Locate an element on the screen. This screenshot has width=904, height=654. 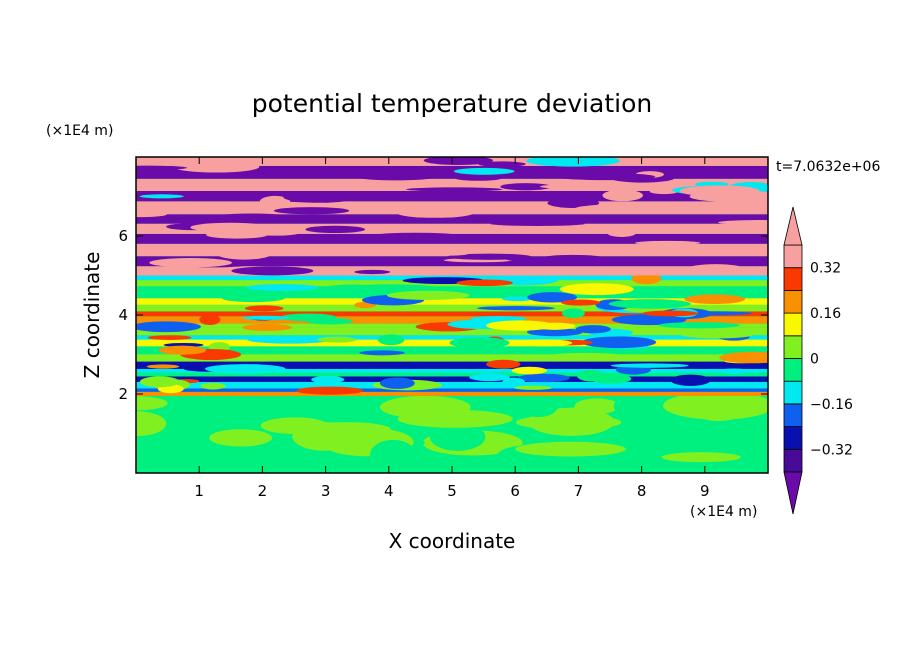
upper-region is located at coordinates (452, 216).